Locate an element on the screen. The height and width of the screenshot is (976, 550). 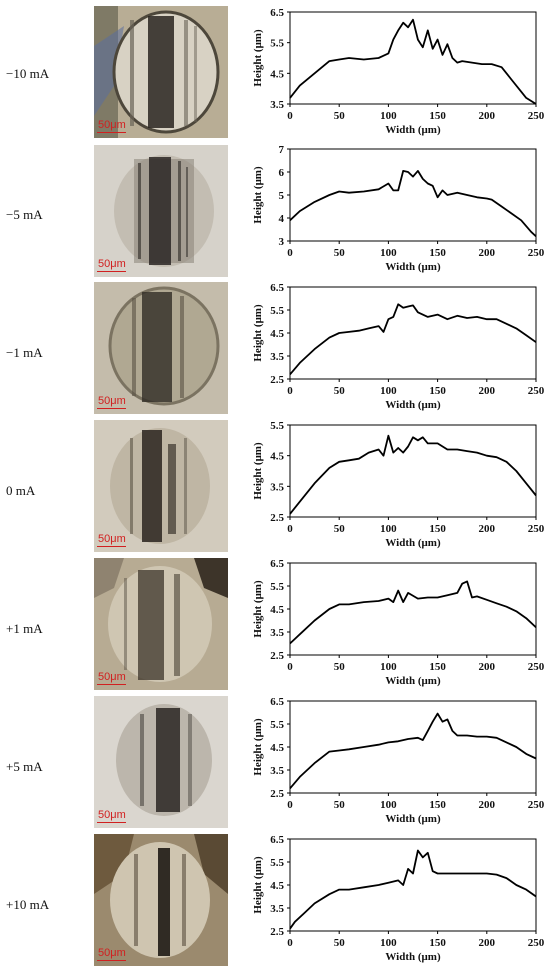
current-label: −10 mA is located at coordinates (28, 73).